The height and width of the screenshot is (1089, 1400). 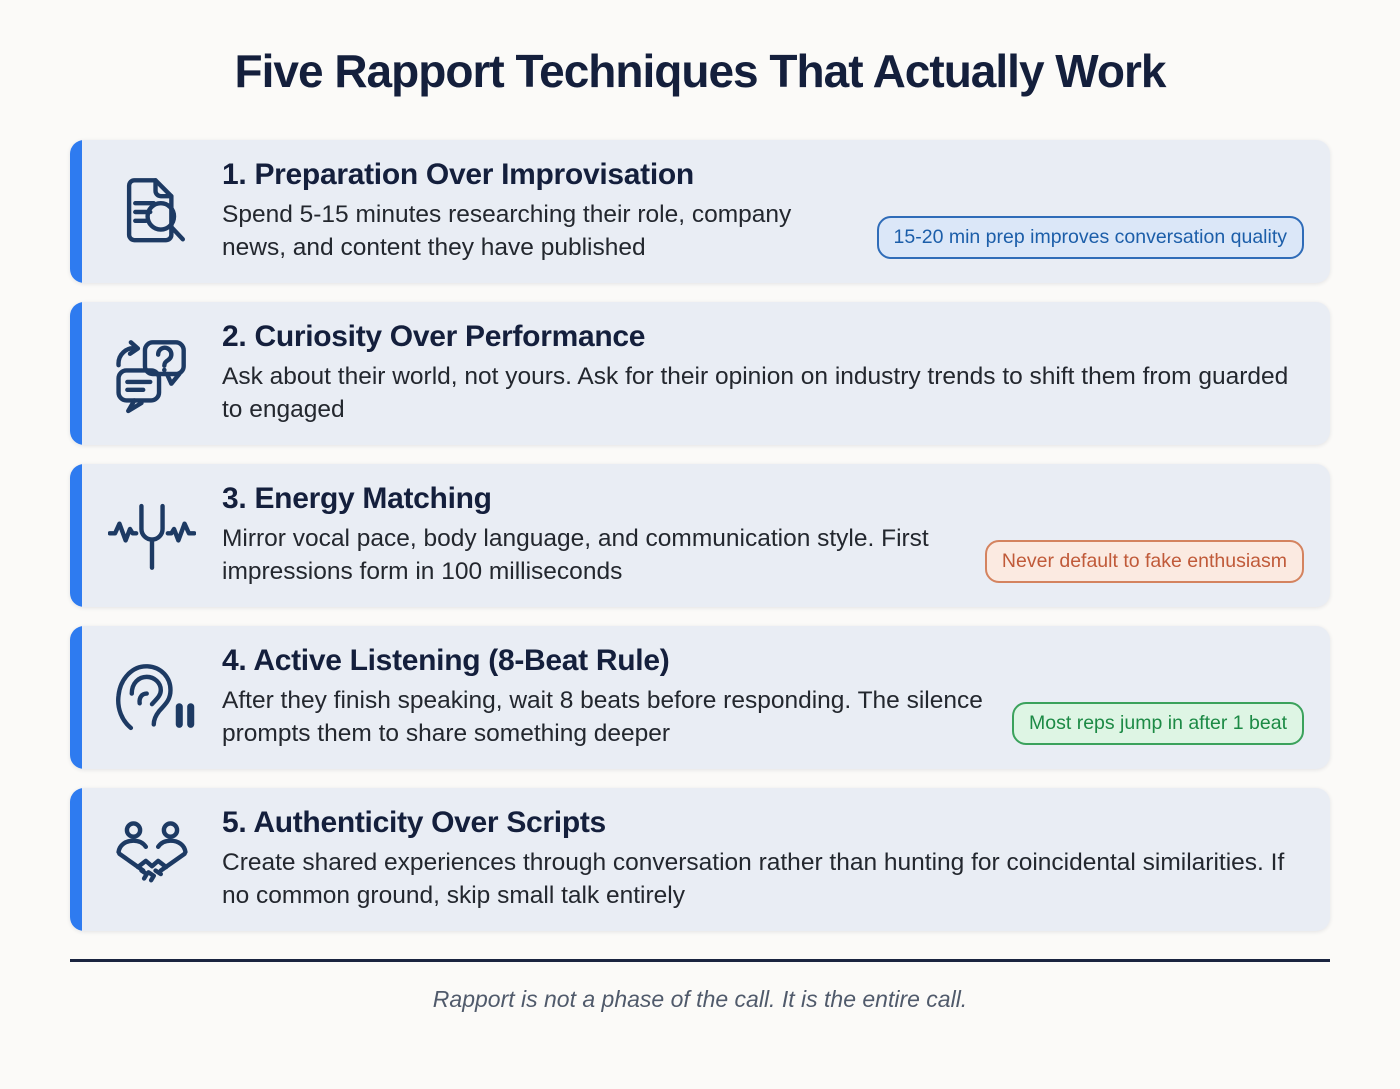 What do you see at coordinates (357, 499) in the screenshot?
I see `technique-title: 3. Energy Matching` at bounding box center [357, 499].